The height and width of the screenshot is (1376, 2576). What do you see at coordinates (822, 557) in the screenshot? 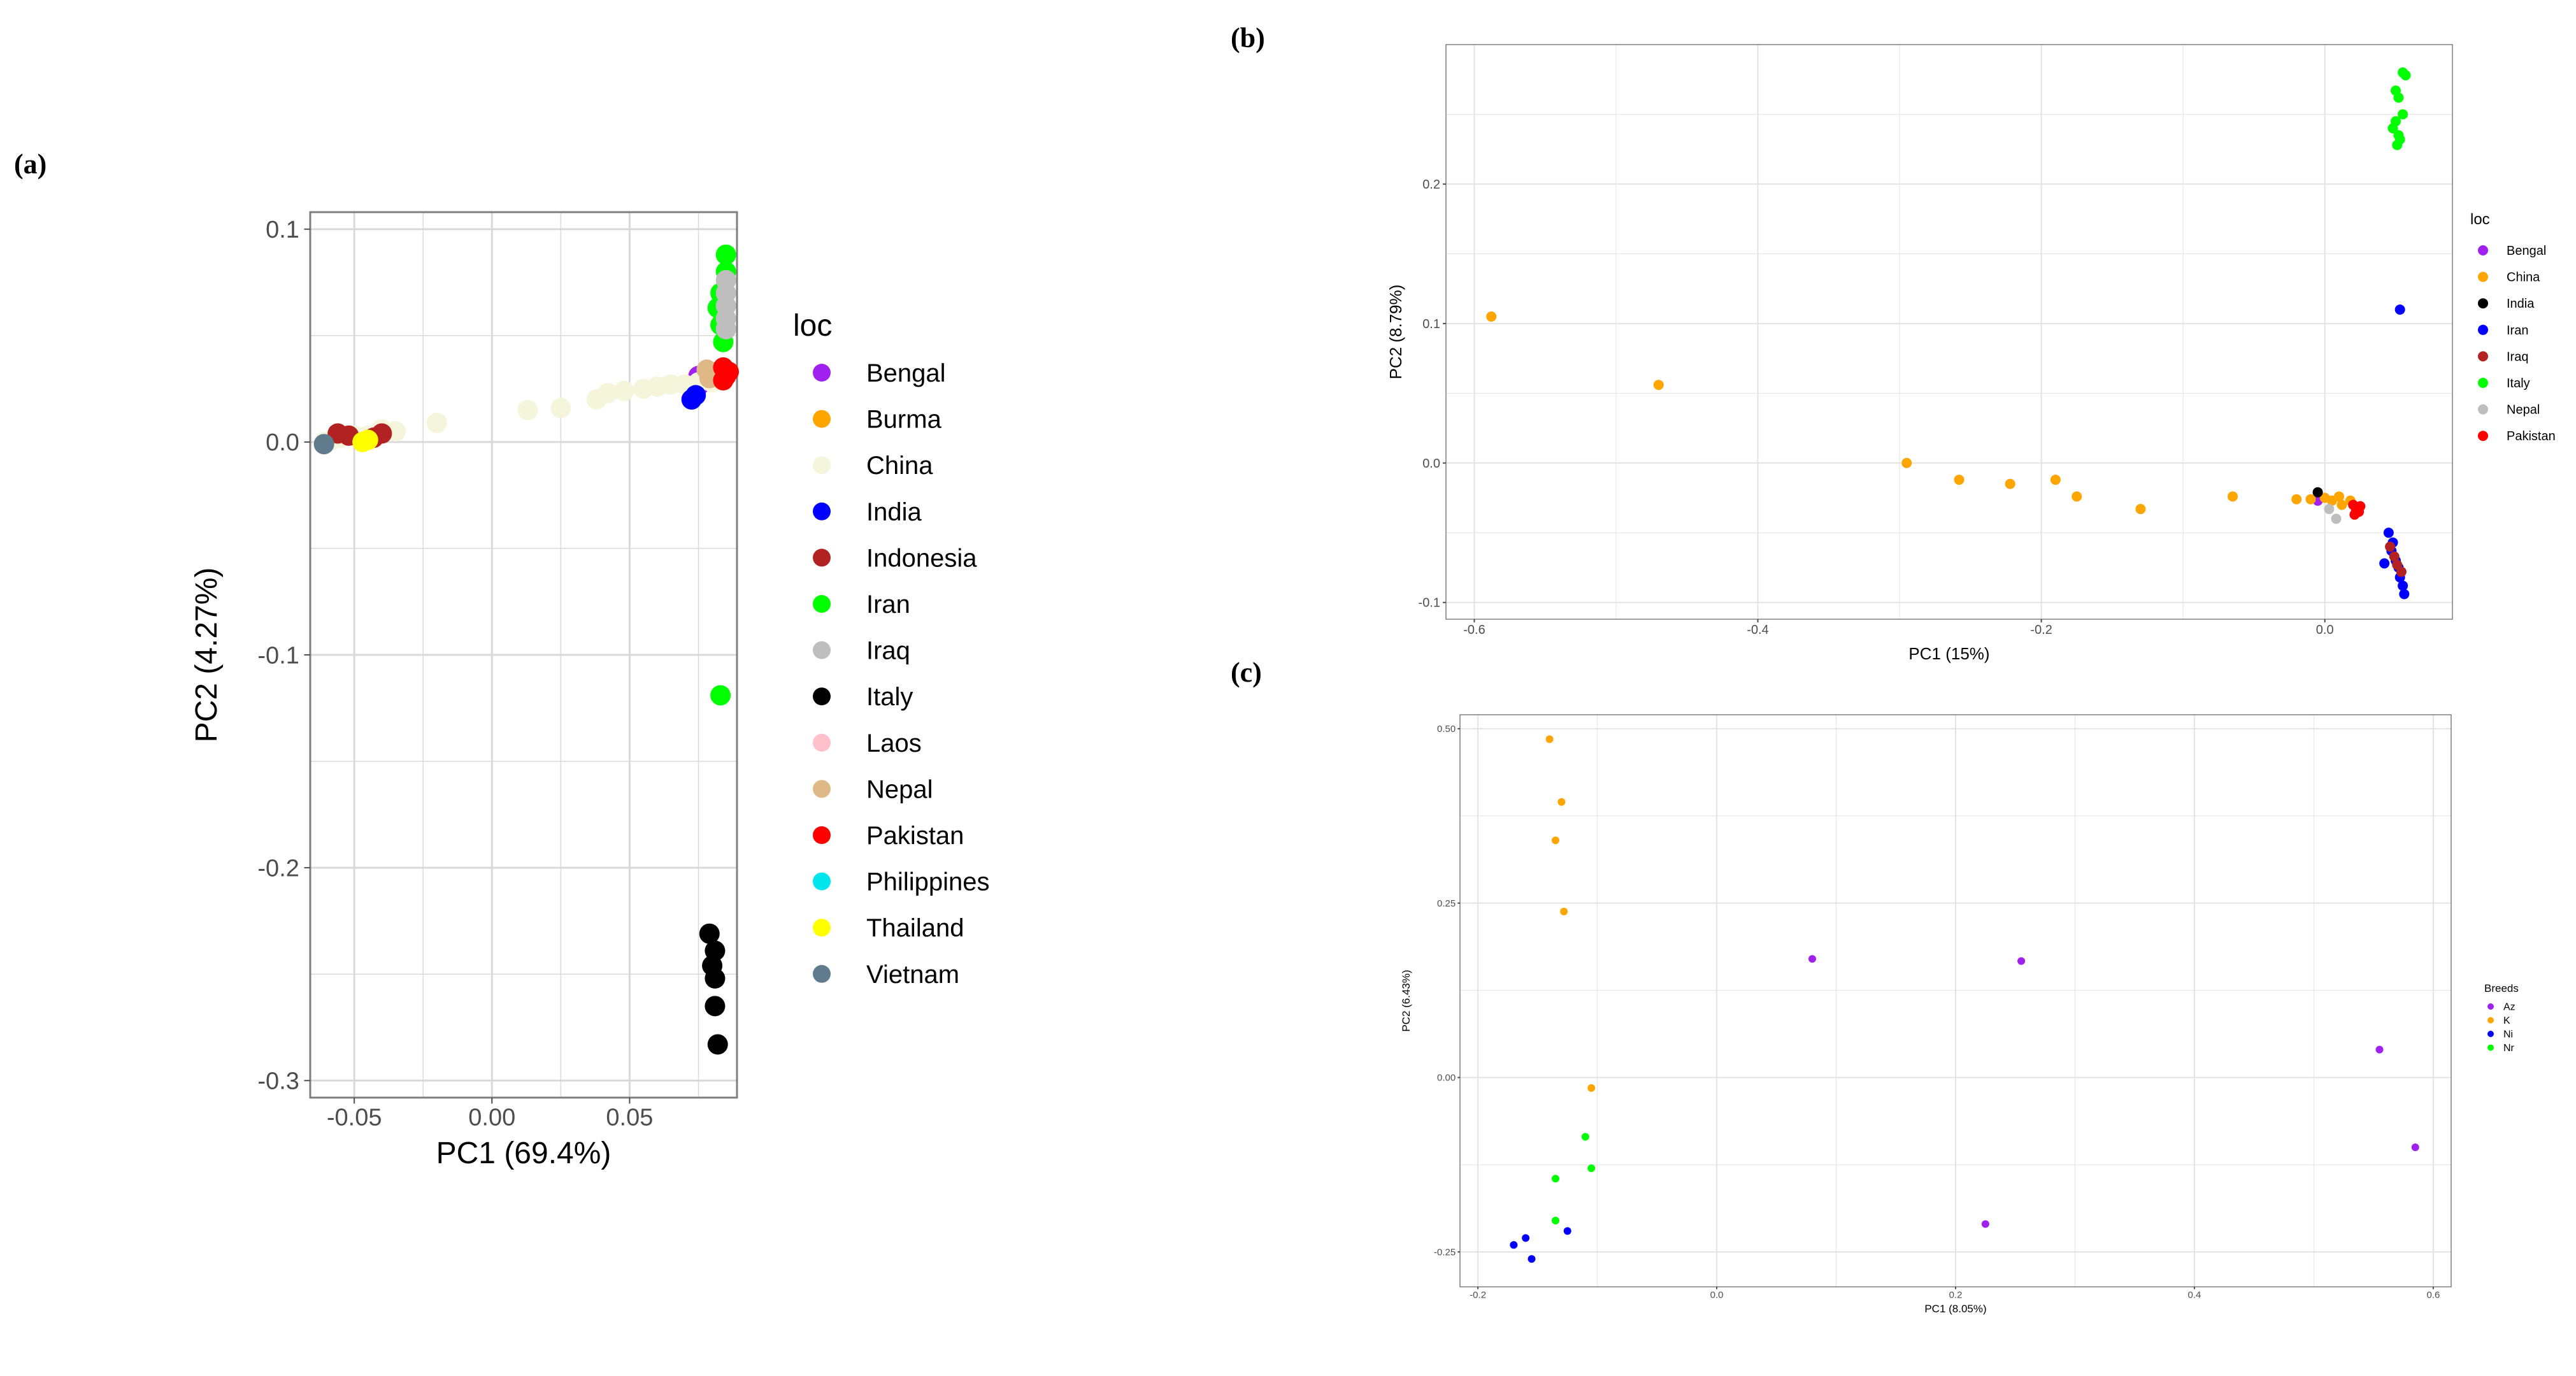
I see `legend-key-indonesia` at bounding box center [822, 557].